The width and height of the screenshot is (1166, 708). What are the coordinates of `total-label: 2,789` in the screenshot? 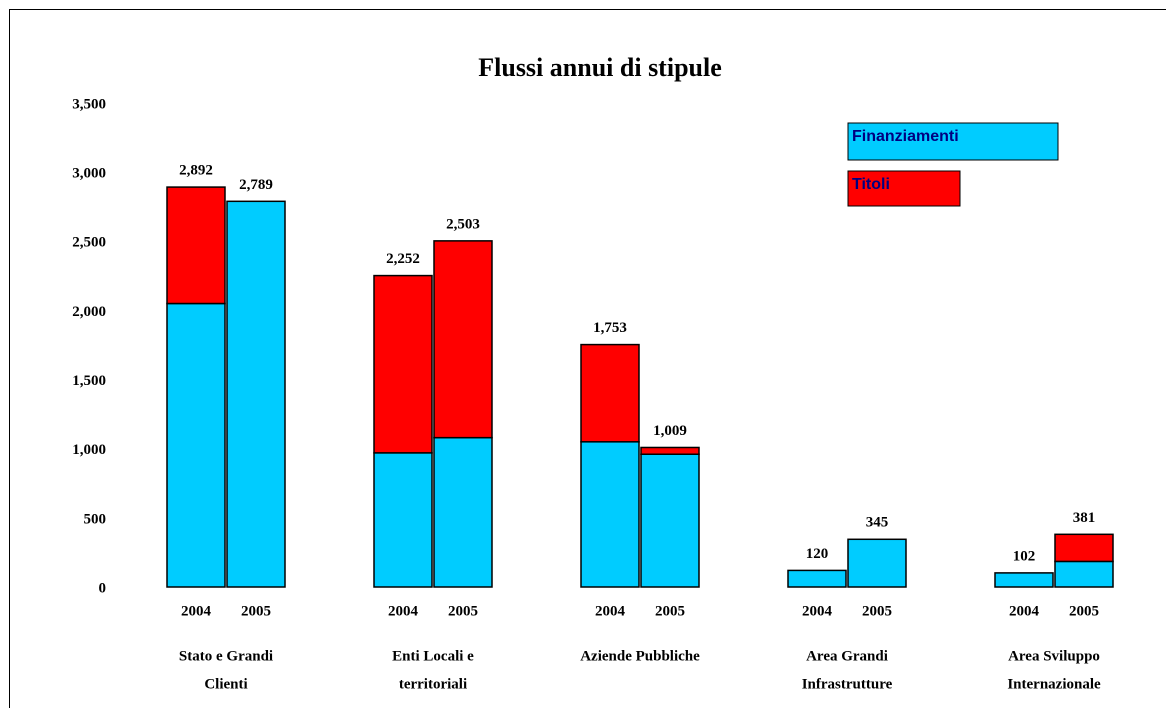 It's located at (256, 185).